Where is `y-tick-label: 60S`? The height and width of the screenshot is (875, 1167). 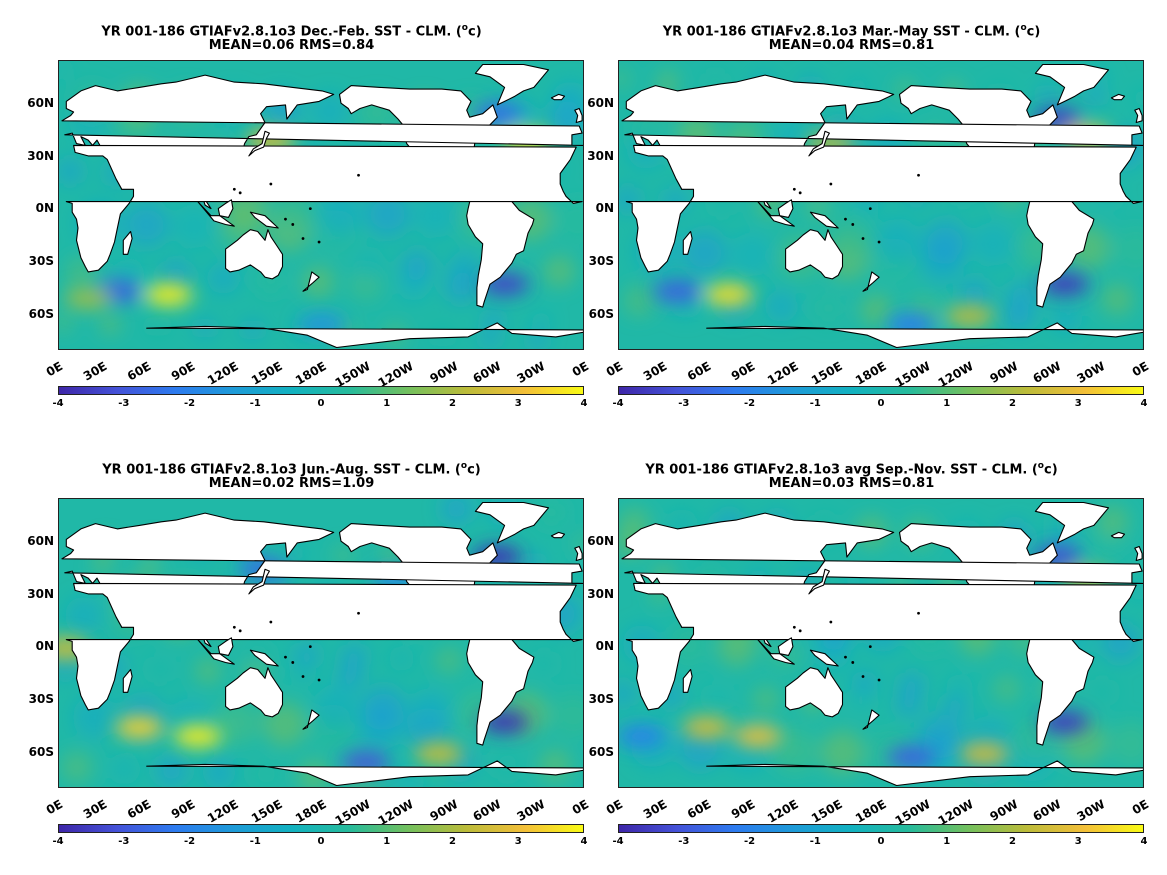
y-tick-label: 60S is located at coordinates (601, 313).